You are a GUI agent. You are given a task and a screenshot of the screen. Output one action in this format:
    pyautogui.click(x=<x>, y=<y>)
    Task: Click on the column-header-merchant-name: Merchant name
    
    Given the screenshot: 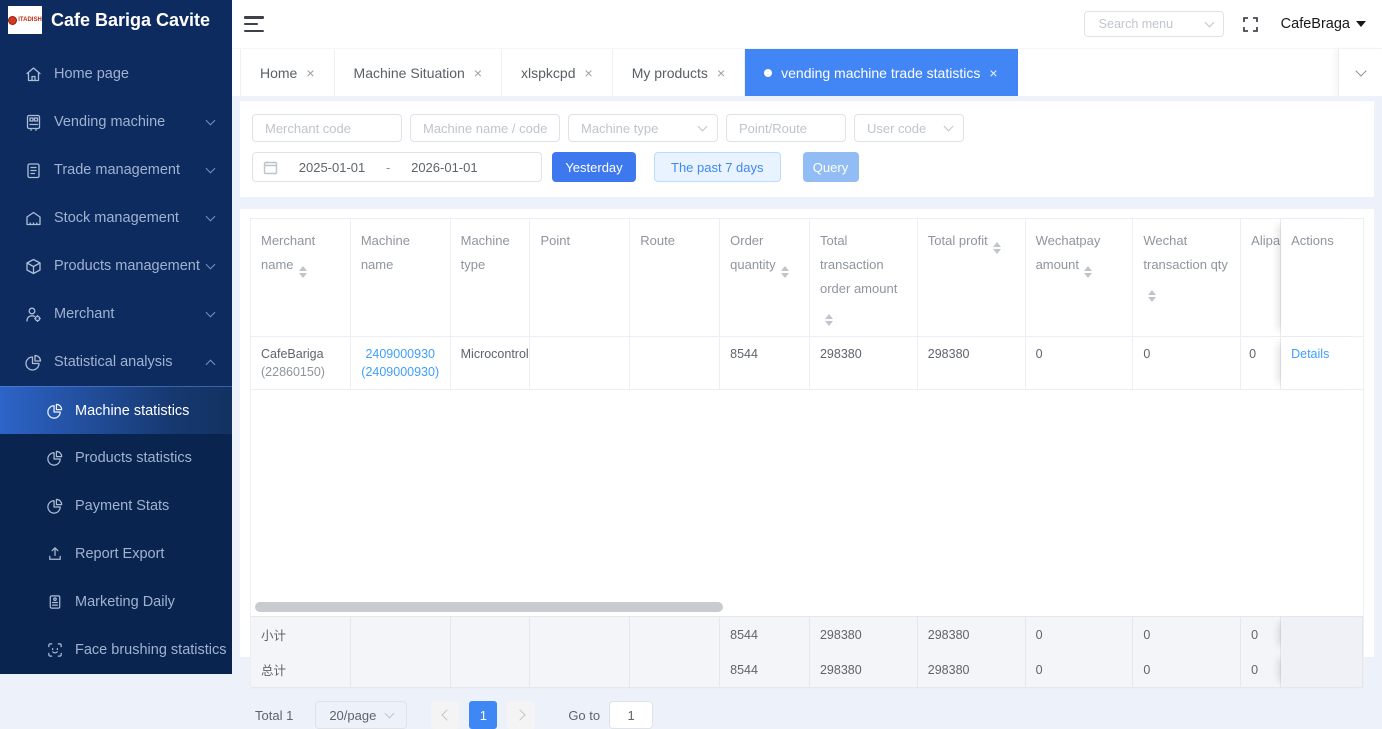 What is the action you would take?
    pyautogui.click(x=301, y=277)
    